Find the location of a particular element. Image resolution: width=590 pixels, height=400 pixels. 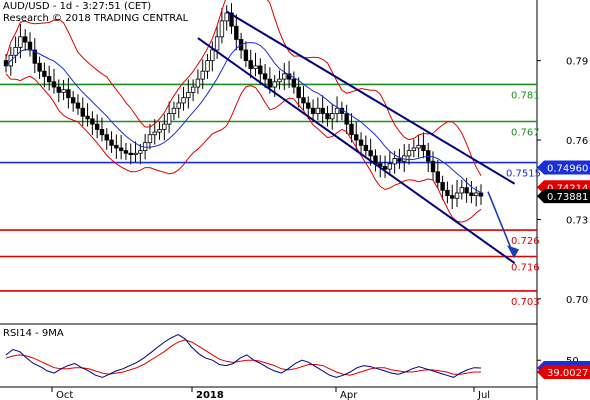

time-axis-label: 2018 is located at coordinates (210, 395).